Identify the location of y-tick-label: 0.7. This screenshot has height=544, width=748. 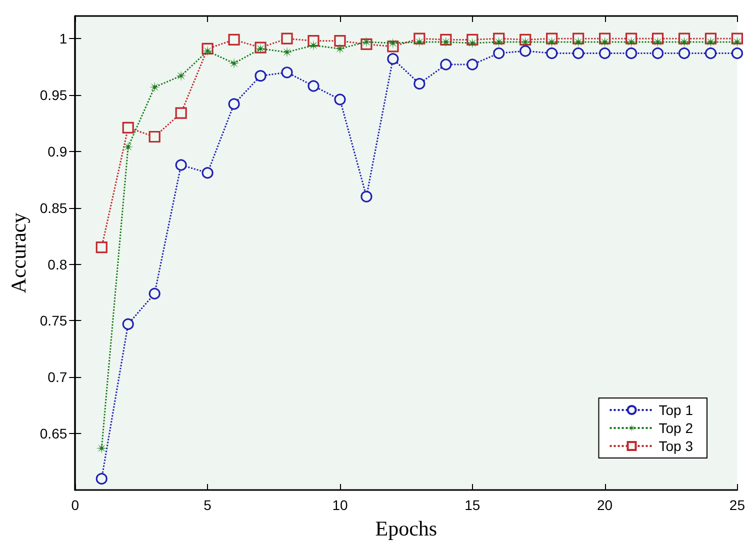
(58, 377).